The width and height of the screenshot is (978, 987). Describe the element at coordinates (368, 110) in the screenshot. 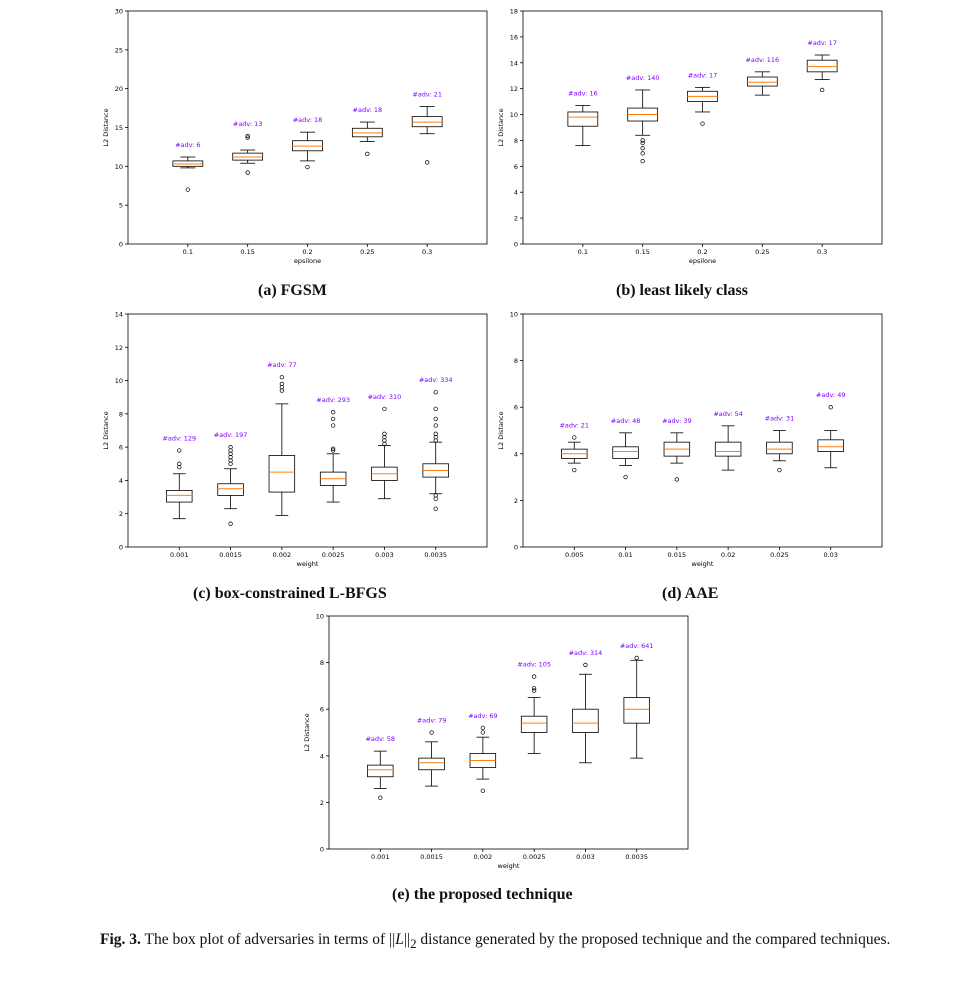

I see `adv-count-label: #adv: 18` at that location.